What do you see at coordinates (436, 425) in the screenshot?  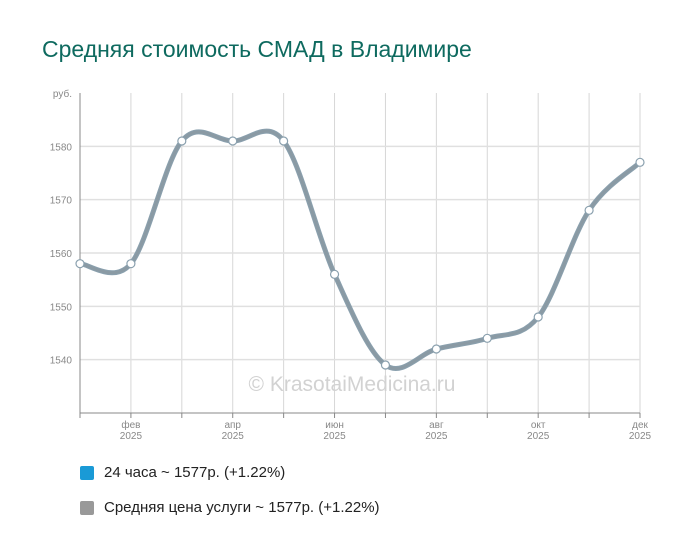 I see `x-tick-label: авг` at bounding box center [436, 425].